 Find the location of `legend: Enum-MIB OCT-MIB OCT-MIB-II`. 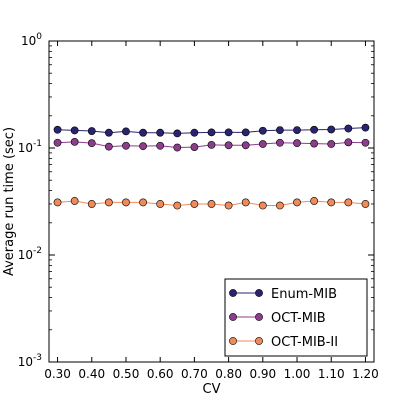

legend: Enum-MIB OCT-MIB OCT-MIB-II is located at coordinates (296, 317).